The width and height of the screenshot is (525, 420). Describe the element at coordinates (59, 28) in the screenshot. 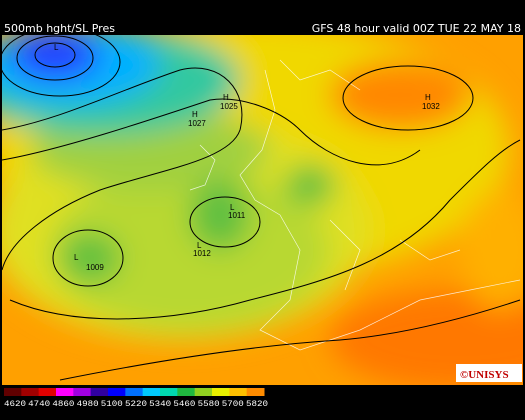

I see `header-left: 500mb hght/SL Pres` at that location.